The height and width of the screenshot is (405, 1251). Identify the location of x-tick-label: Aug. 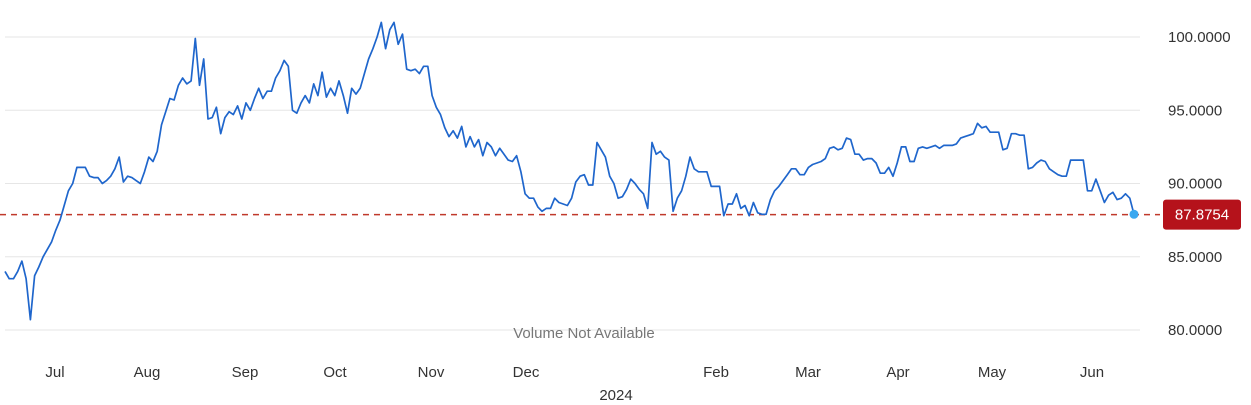
(147, 372).